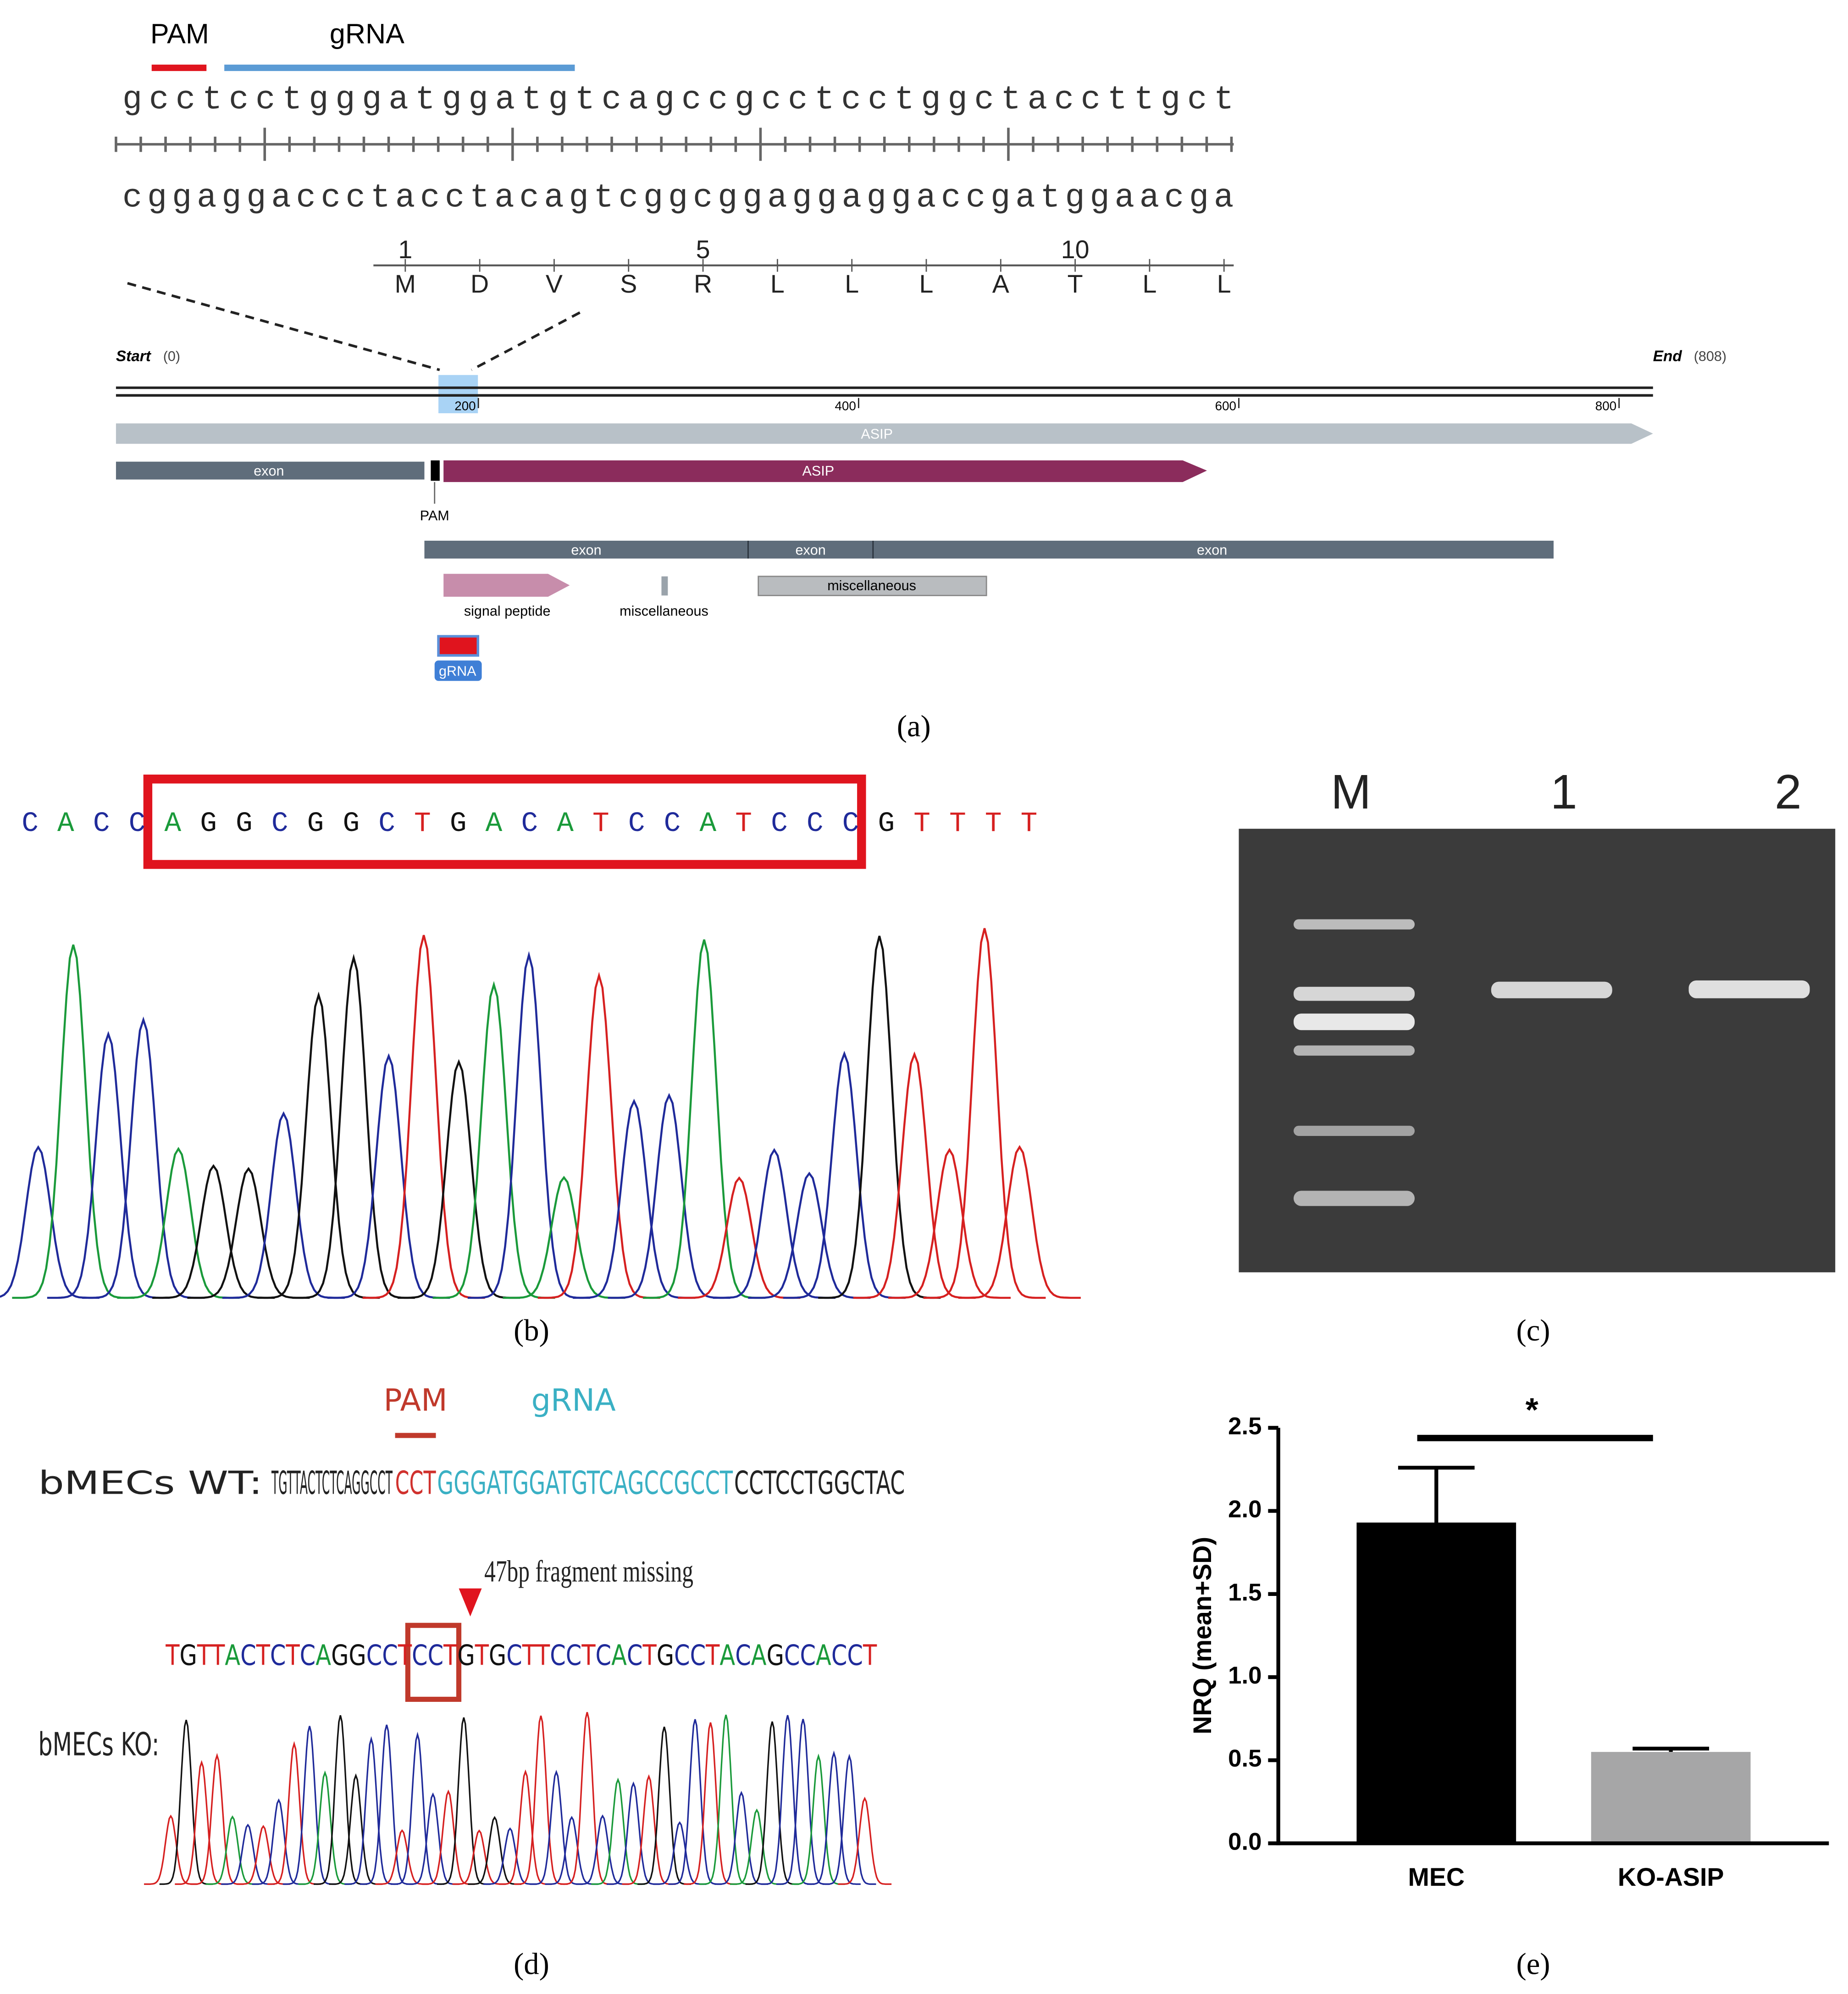 This screenshot has width=1848, height=1994. Describe the element at coordinates (465, 406) in the screenshot. I see `map-tick-label: 200` at that location.